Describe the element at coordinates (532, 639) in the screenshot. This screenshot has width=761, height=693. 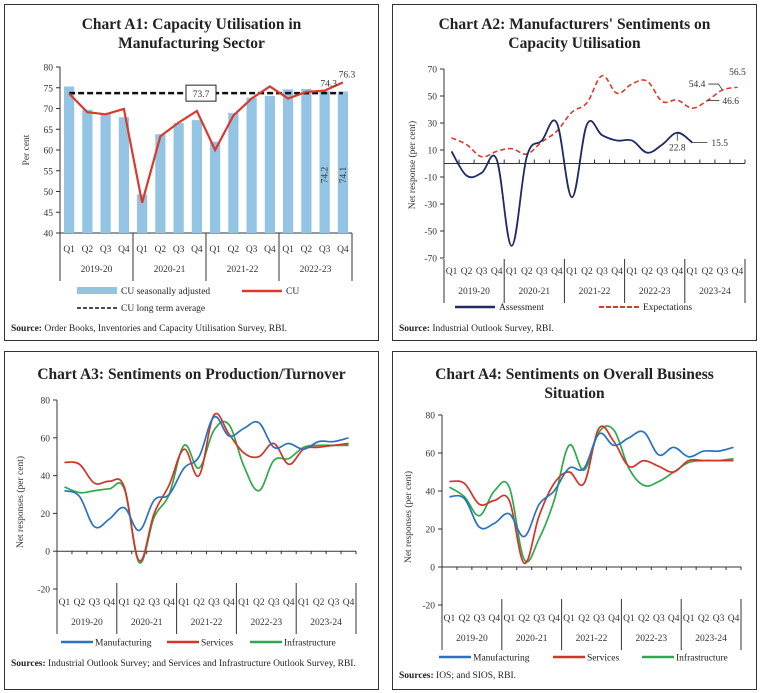
I see `x-year-label: 2020-21` at that location.